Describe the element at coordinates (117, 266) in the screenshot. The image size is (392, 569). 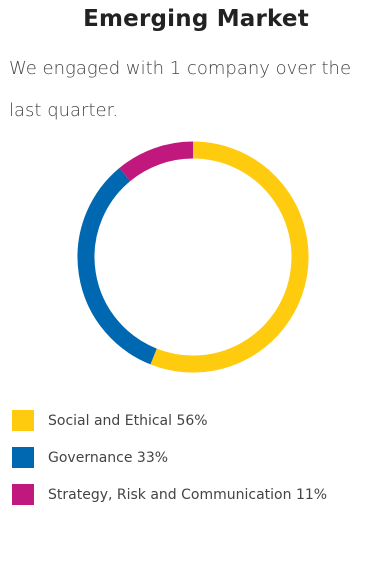
I see `slice-governance` at that location.